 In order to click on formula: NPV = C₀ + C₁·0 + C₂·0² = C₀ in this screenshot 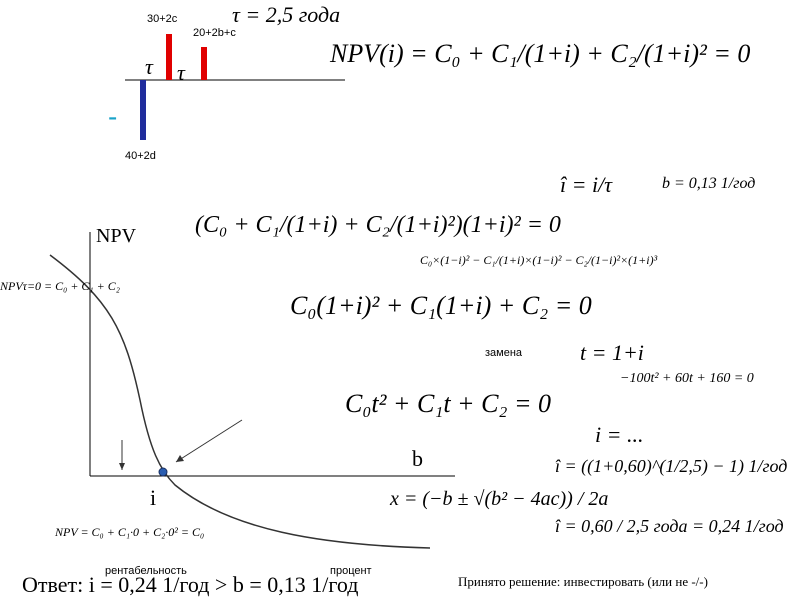, I will do `click(129, 532)`.